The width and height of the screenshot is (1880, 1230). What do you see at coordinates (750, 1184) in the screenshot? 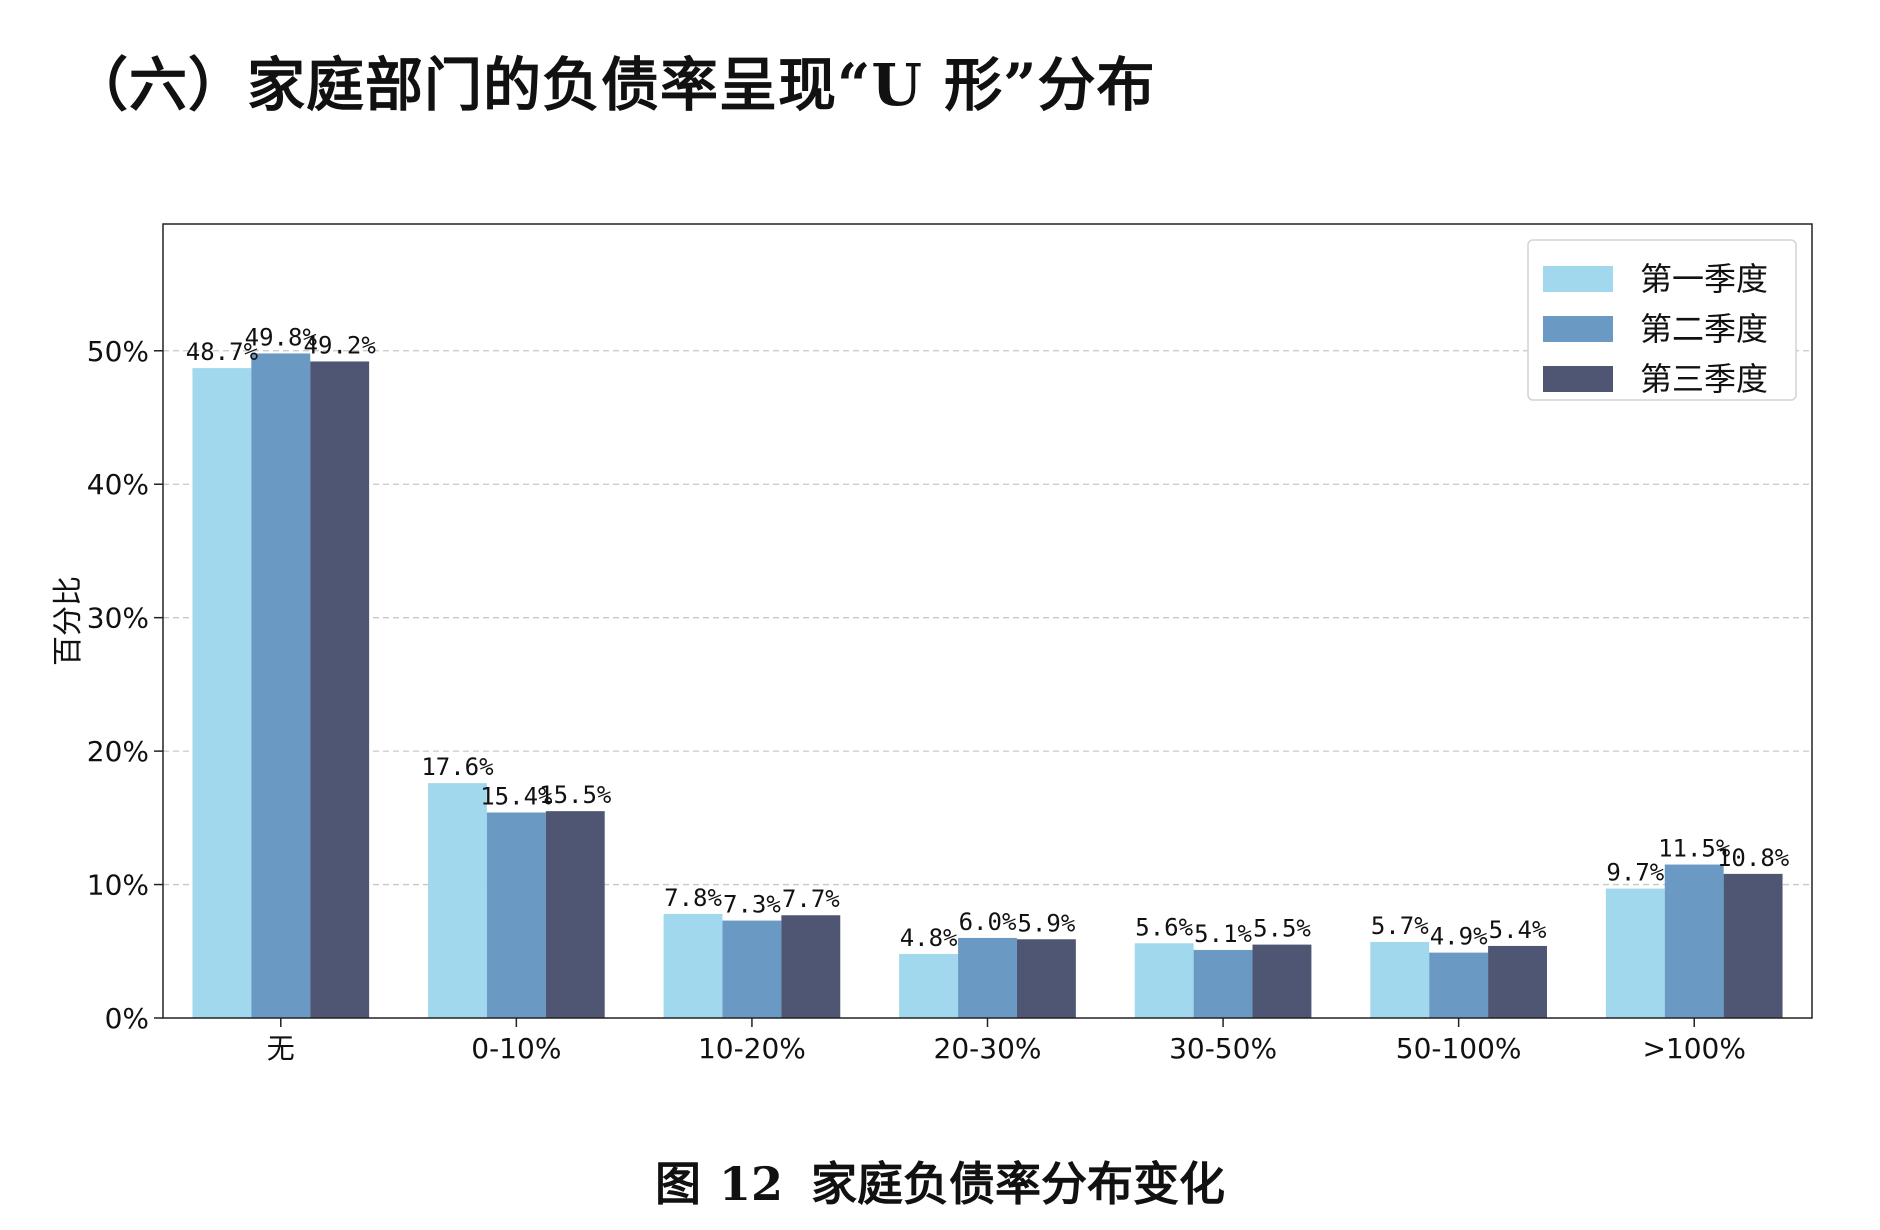
I see `figure-caption-number: 12` at bounding box center [750, 1184].